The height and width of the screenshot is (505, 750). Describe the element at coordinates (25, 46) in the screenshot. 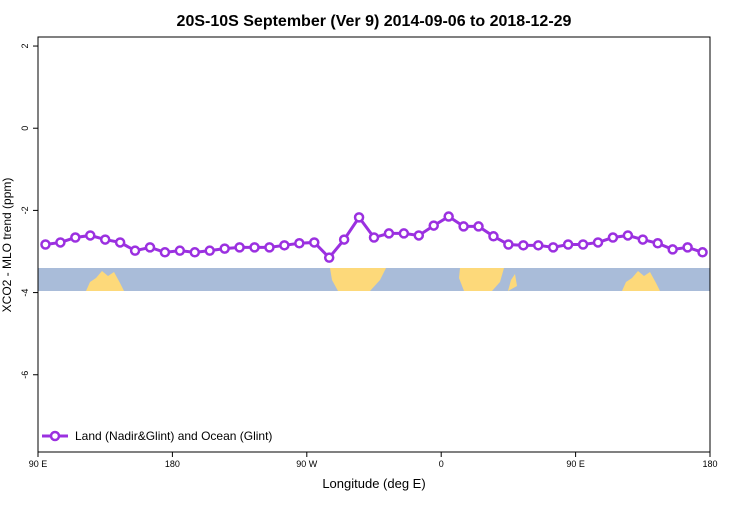

I see `y-tick-label: 2` at that location.